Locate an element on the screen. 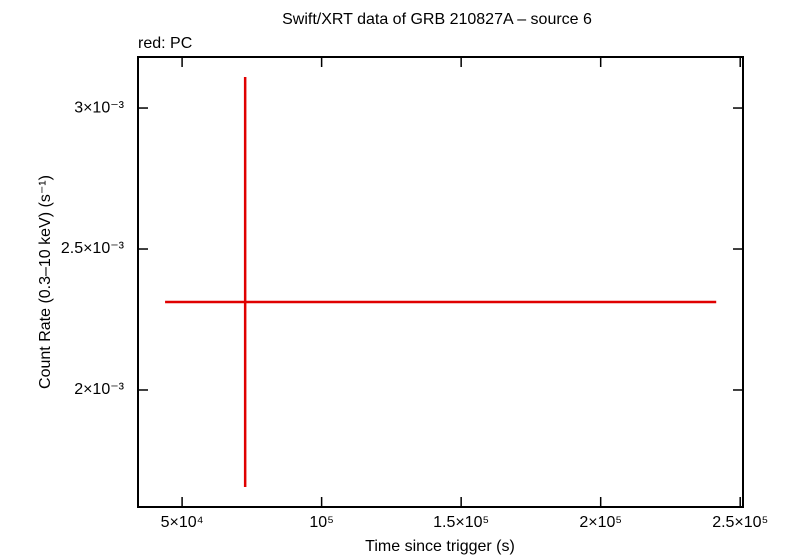 This screenshot has height=558, width=790. y-tick-label: 2×10⁻³ is located at coordinates (99, 389).